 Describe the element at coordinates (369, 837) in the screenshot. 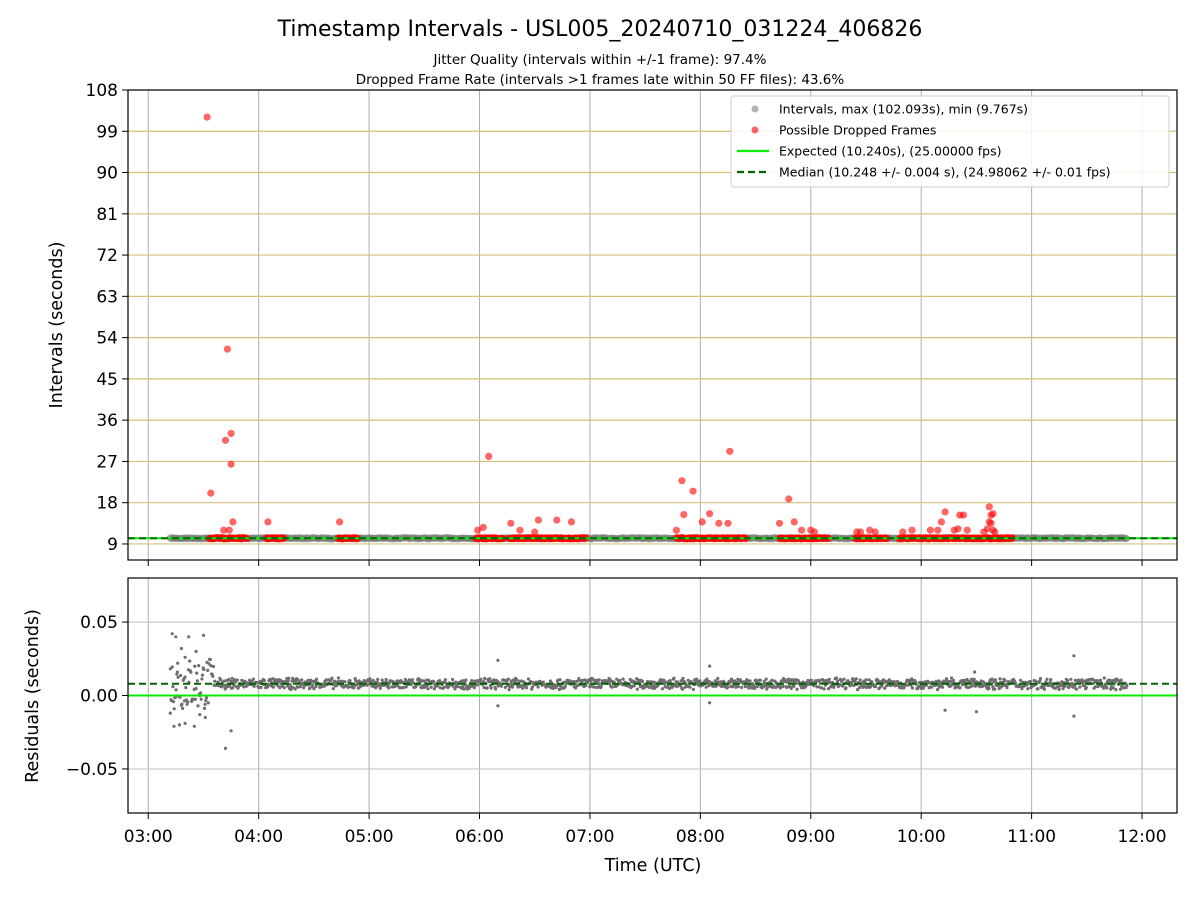

I see `x-tick-label: 05:00` at that location.